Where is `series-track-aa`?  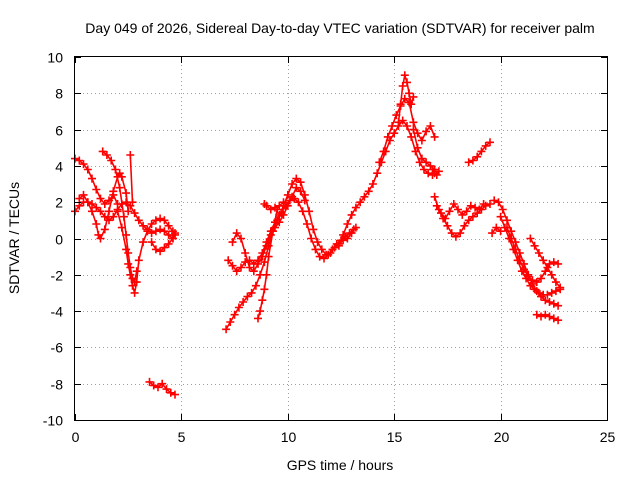 series-track-aa is located at coordinates (547, 317).